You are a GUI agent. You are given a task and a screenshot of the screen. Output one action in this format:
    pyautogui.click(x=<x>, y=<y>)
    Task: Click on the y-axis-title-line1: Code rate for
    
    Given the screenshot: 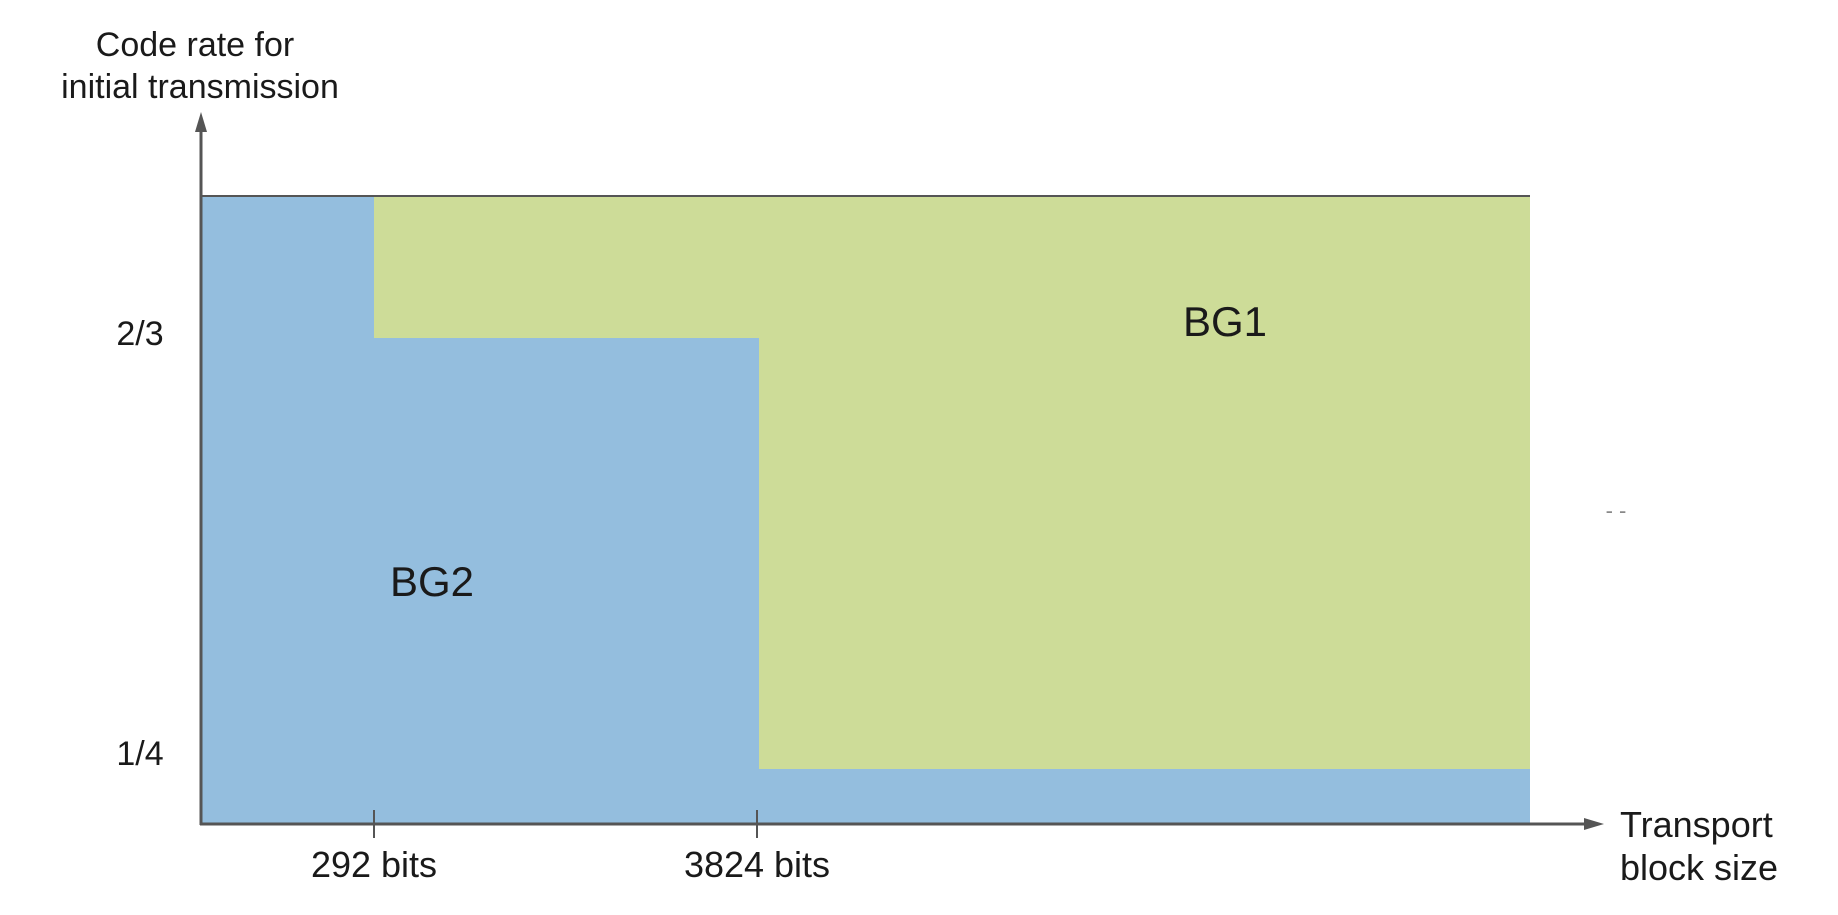 What is the action you would take?
    pyautogui.click(x=195, y=45)
    